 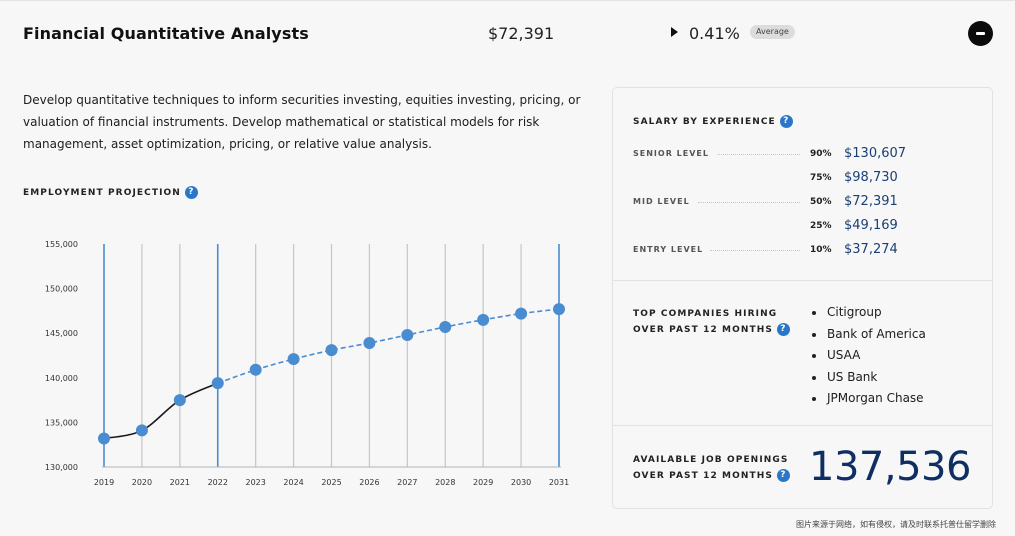 What do you see at coordinates (674, 32) in the screenshot?
I see `triangle-right-icon` at bounding box center [674, 32].